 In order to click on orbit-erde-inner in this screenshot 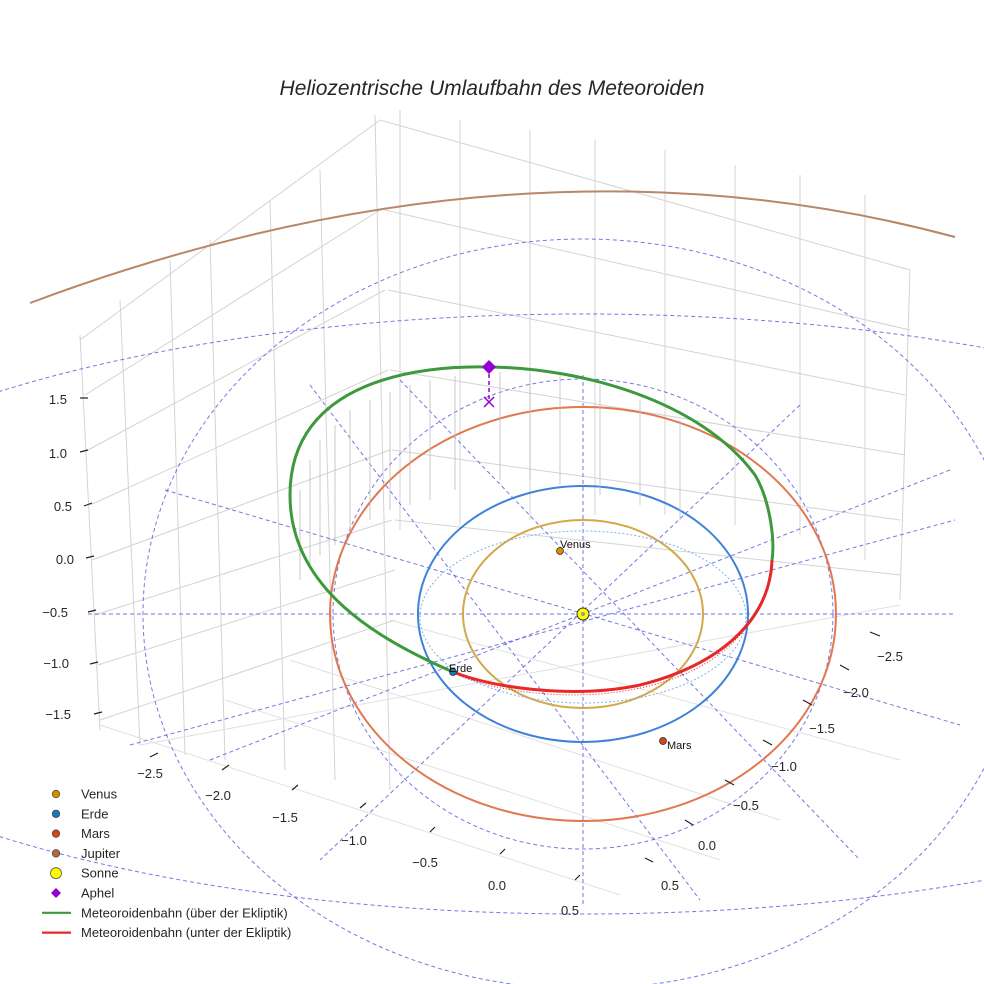, I will do `click(583, 617)`.